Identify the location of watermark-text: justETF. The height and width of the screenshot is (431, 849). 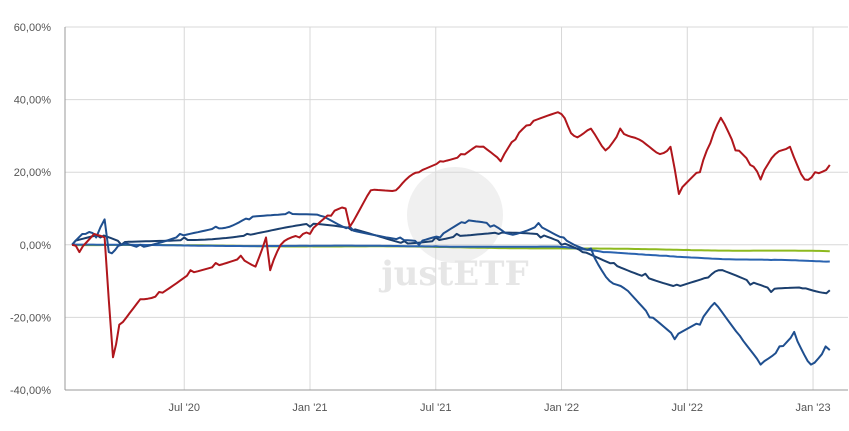
(453, 274).